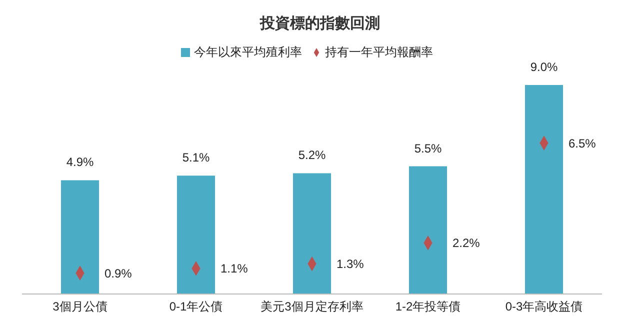  What do you see at coordinates (350, 264) in the screenshot?
I see `data-label: 1.3%` at bounding box center [350, 264].